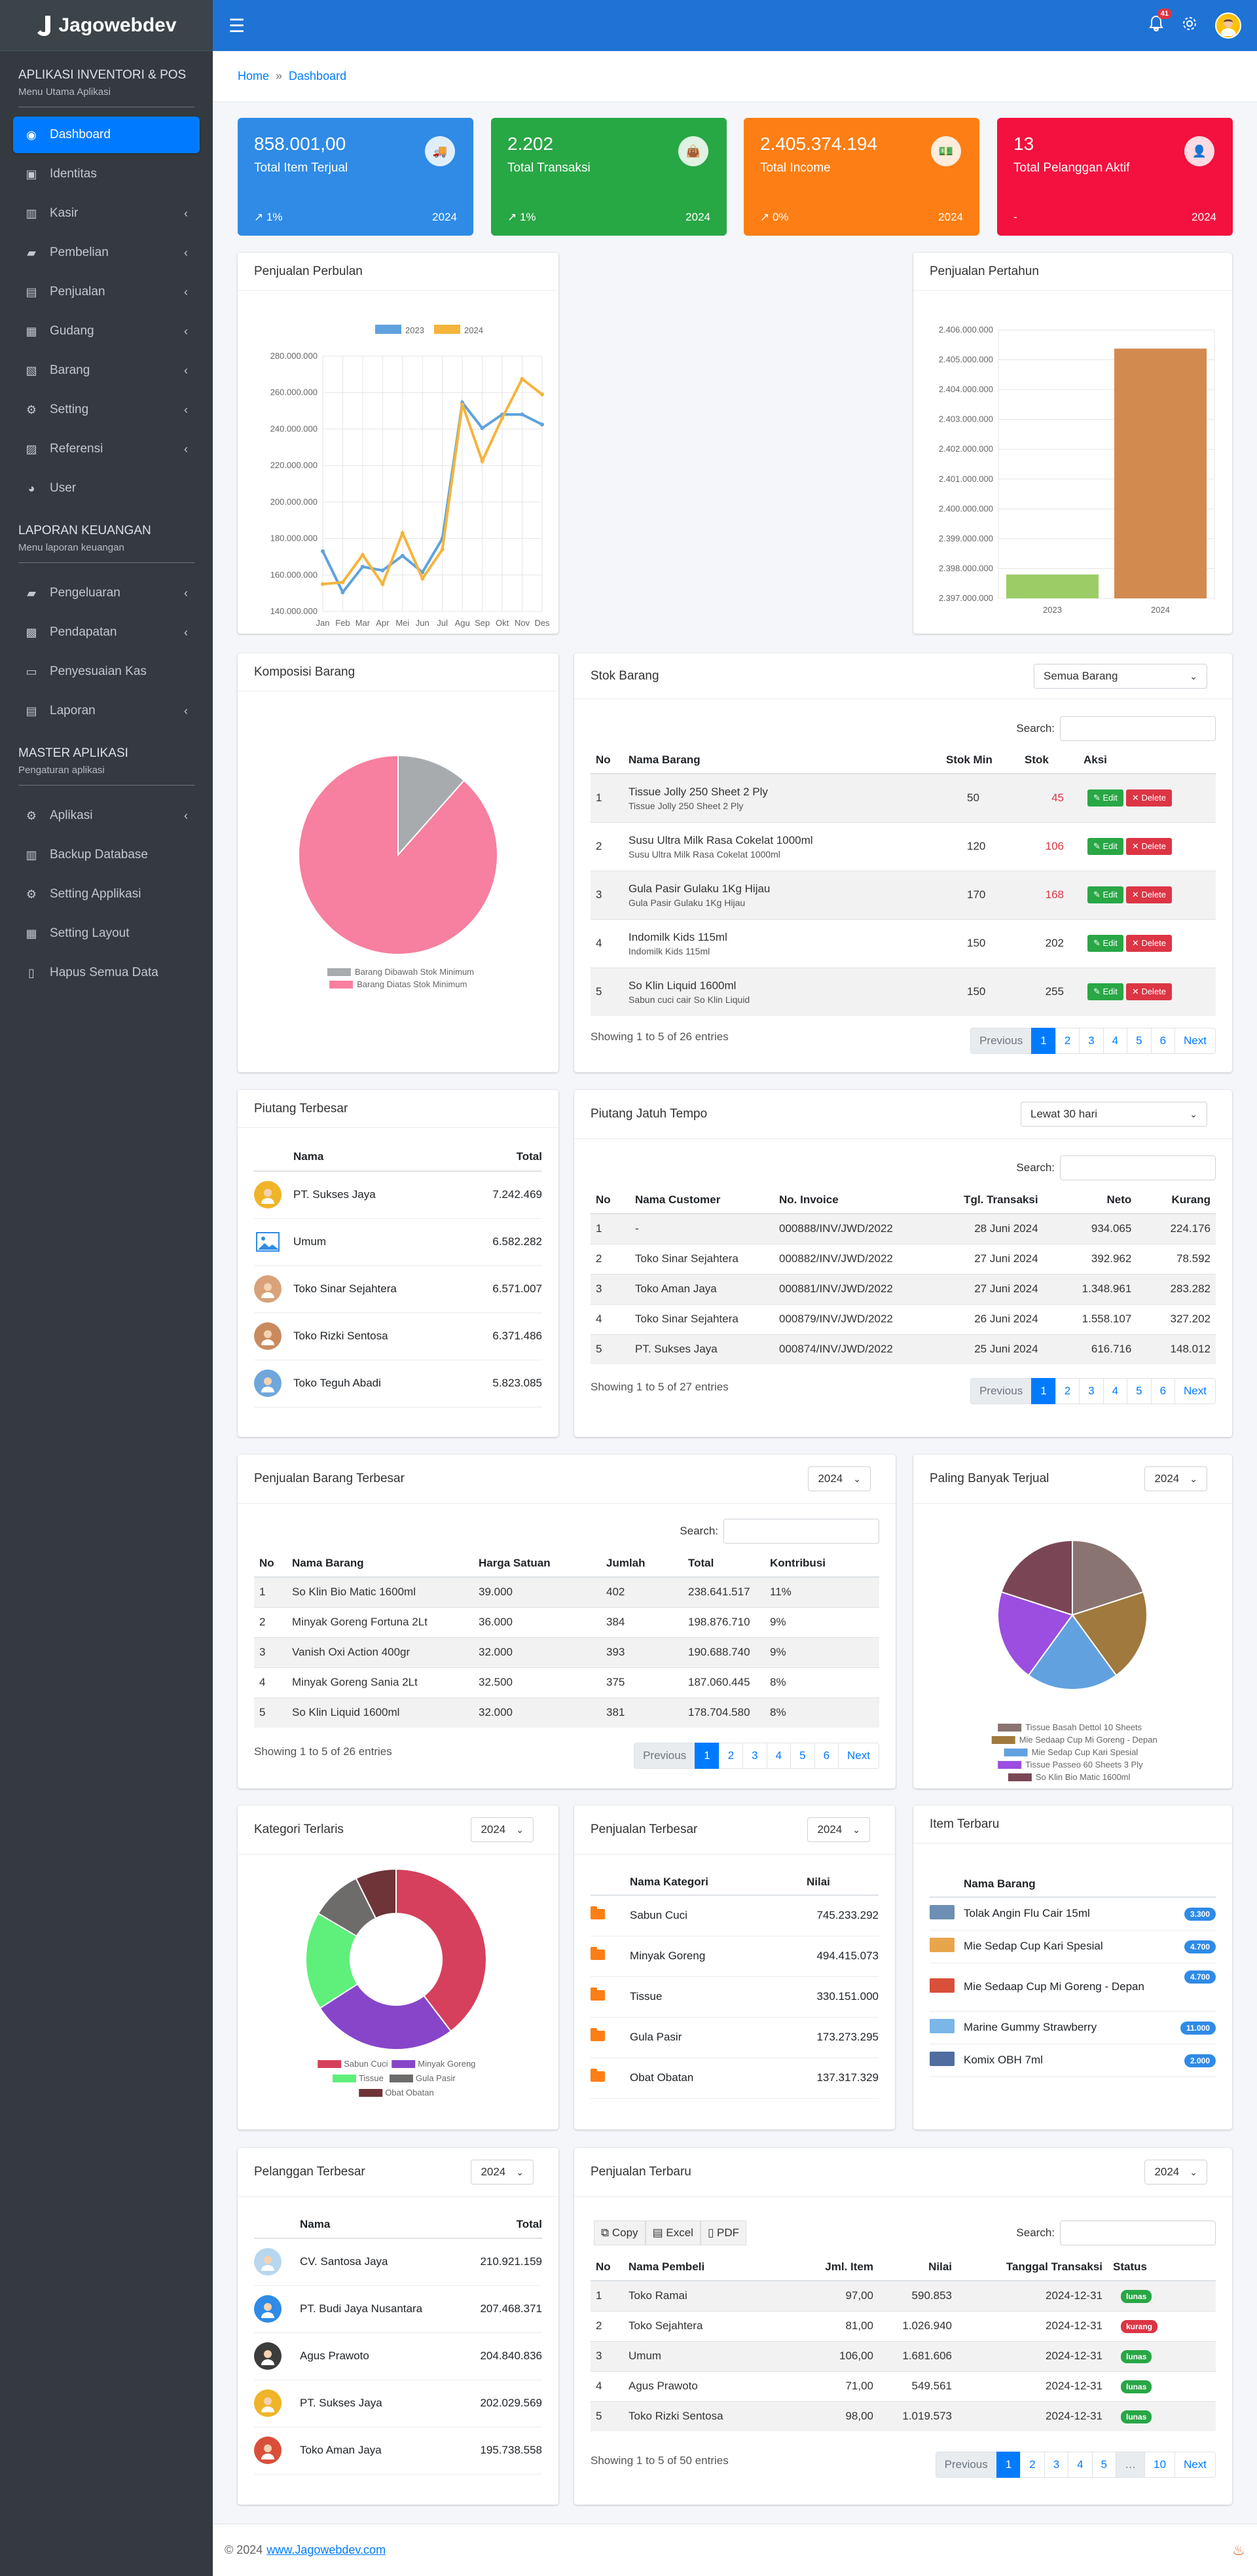 Image resolution: width=1257 pixels, height=2576 pixels. Describe the element at coordinates (106, 972) in the screenshot. I see `sidebar-item-hapus-semua-data: ▯ Hapus Semua Data` at that location.